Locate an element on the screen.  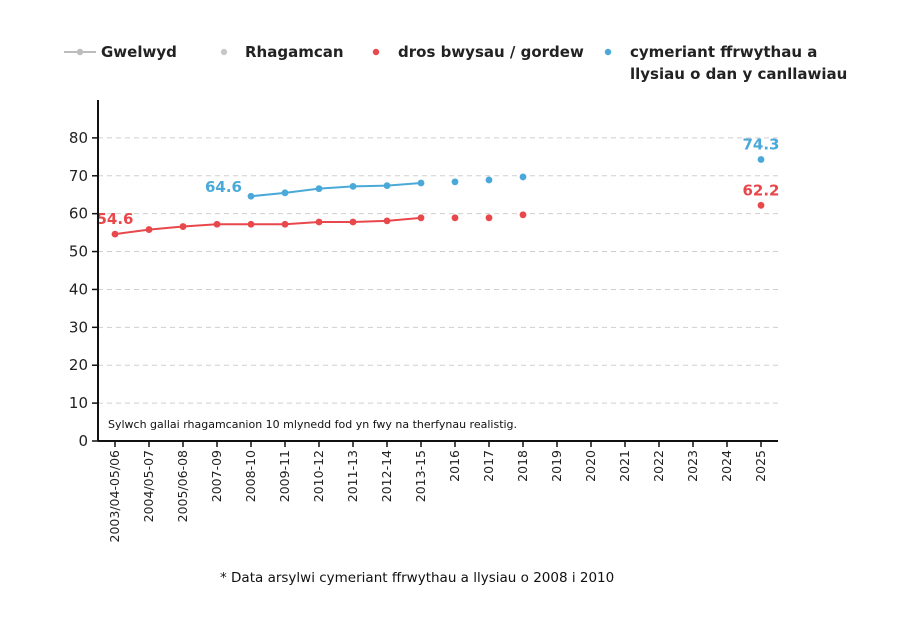
x-tick-label: 2012-14 is located at coordinates (386, 476).